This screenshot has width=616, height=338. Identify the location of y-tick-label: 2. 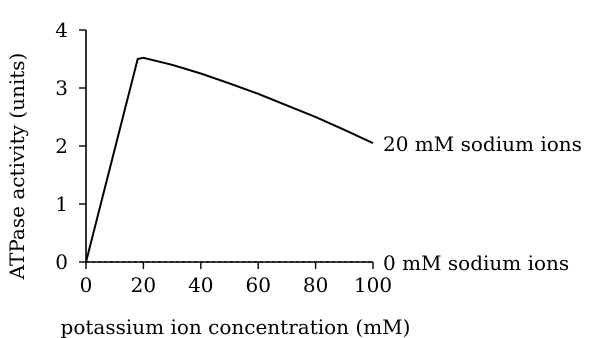
(61, 146).